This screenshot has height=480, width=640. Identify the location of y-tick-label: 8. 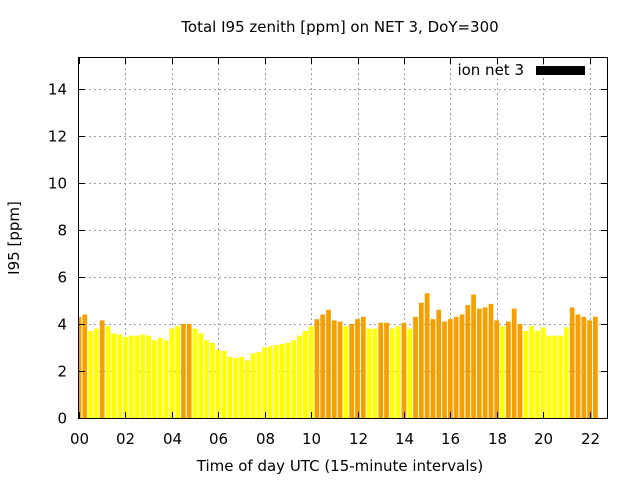
(62, 231).